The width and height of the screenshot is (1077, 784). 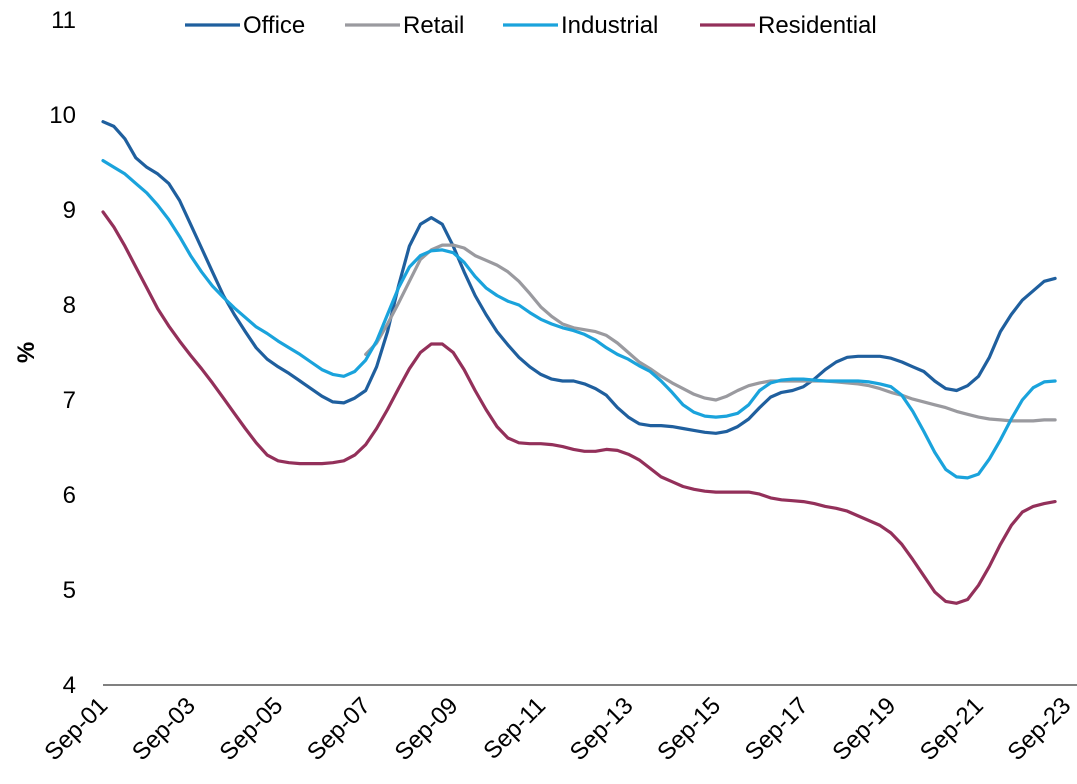 I want to click on x-tick-label: Sep-03, so click(x=164, y=729).